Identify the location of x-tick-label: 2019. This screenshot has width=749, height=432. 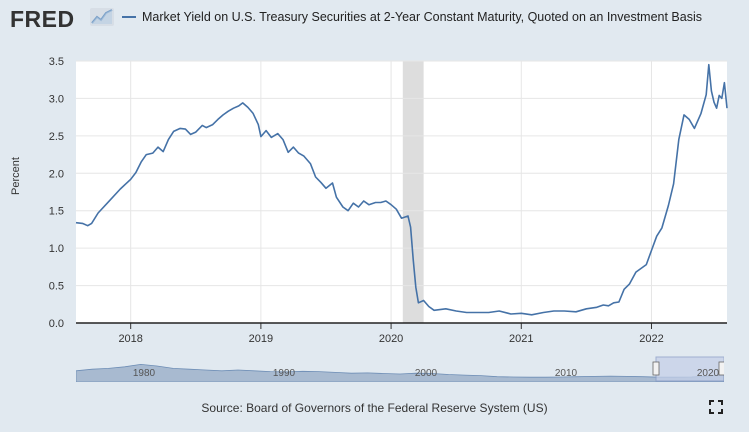
(261, 339).